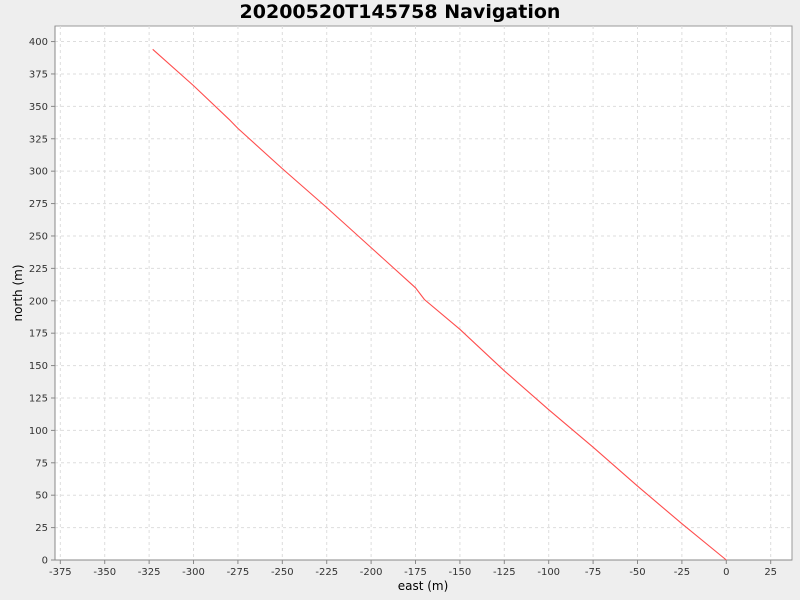 This screenshot has width=800, height=600. I want to click on x-tick-label: -200, so click(371, 572).